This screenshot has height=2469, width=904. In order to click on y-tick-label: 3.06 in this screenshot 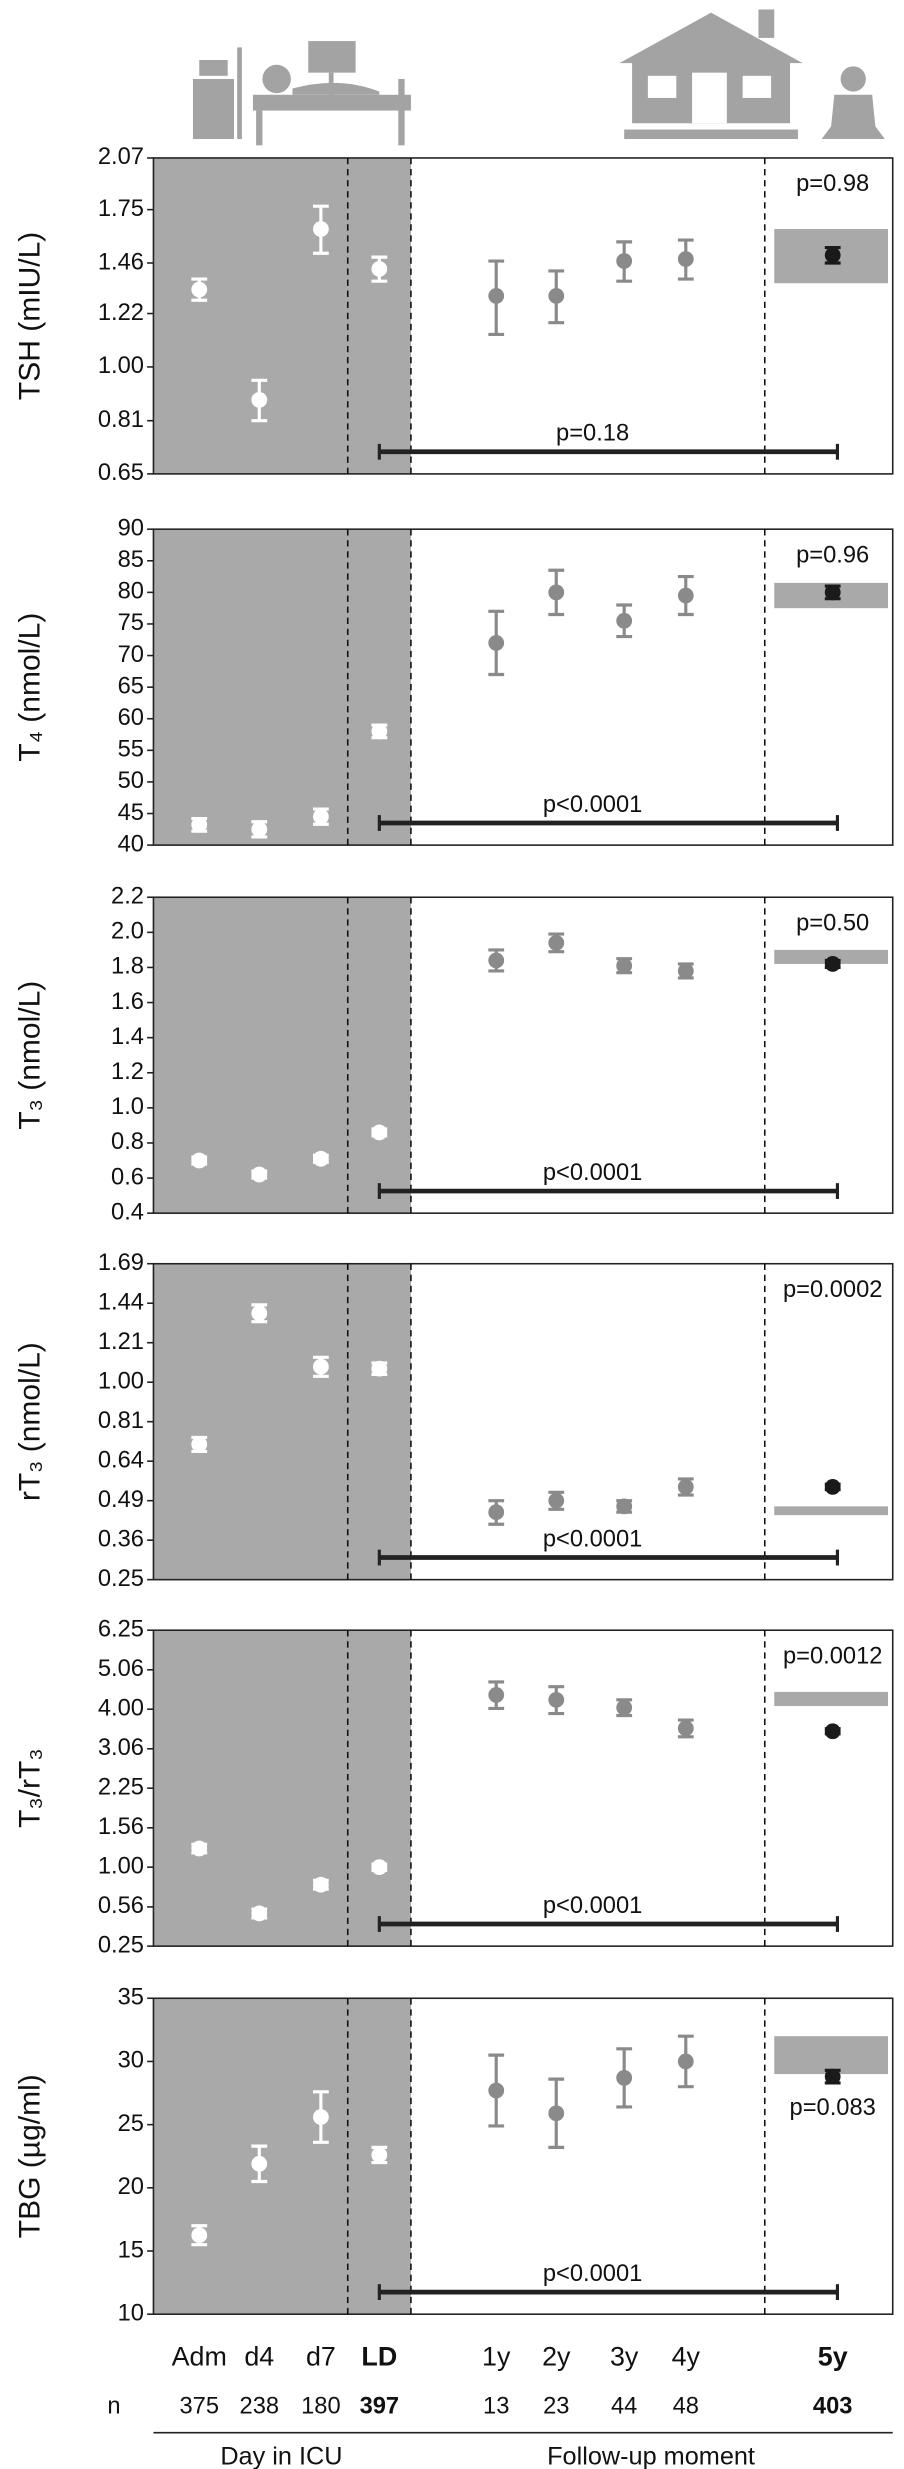, I will do `click(121, 1748)`.